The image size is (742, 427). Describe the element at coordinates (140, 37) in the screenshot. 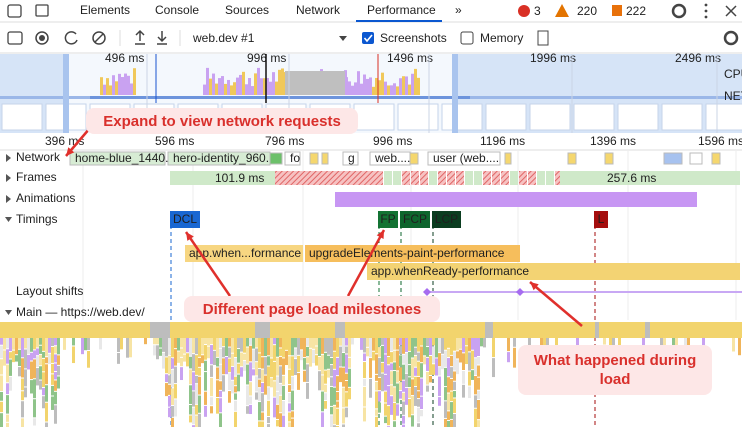

I see `upload-button` at that location.